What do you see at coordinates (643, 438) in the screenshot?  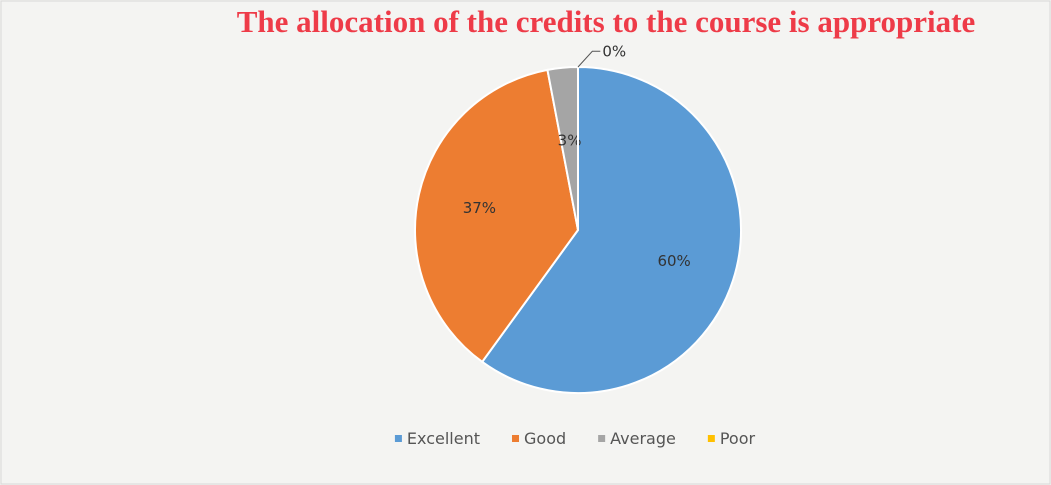 I see `legend-label: Average` at bounding box center [643, 438].